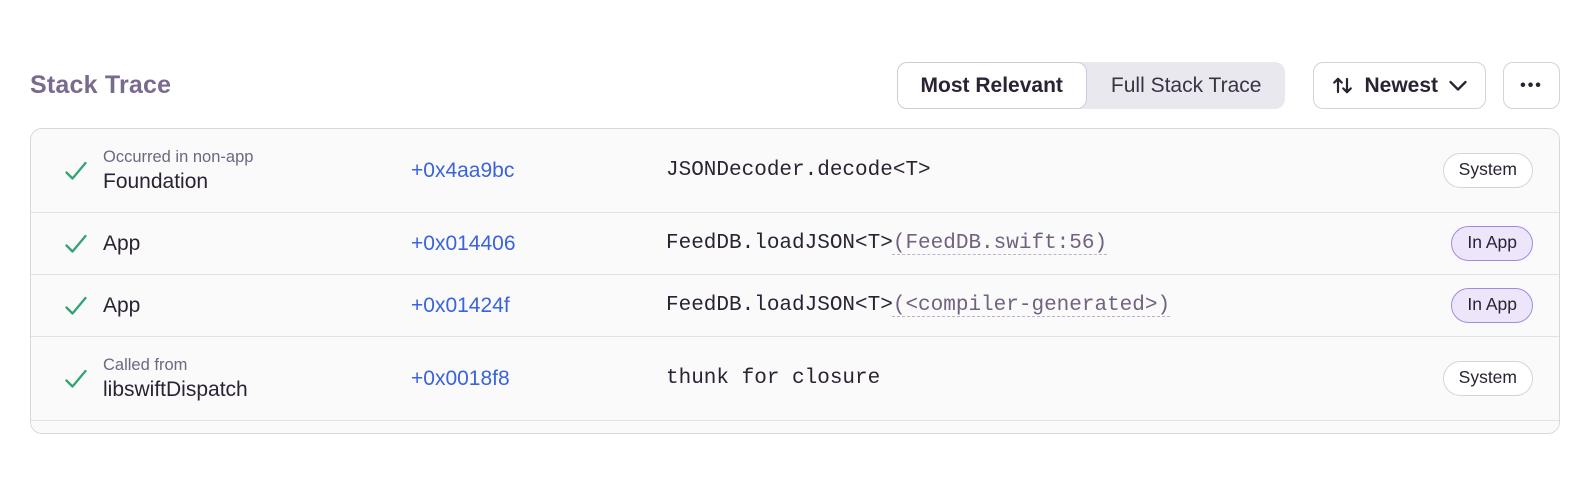  What do you see at coordinates (1000, 243) in the screenshot?
I see `frame-source-link: (FeedDB.swift:56)` at bounding box center [1000, 243].